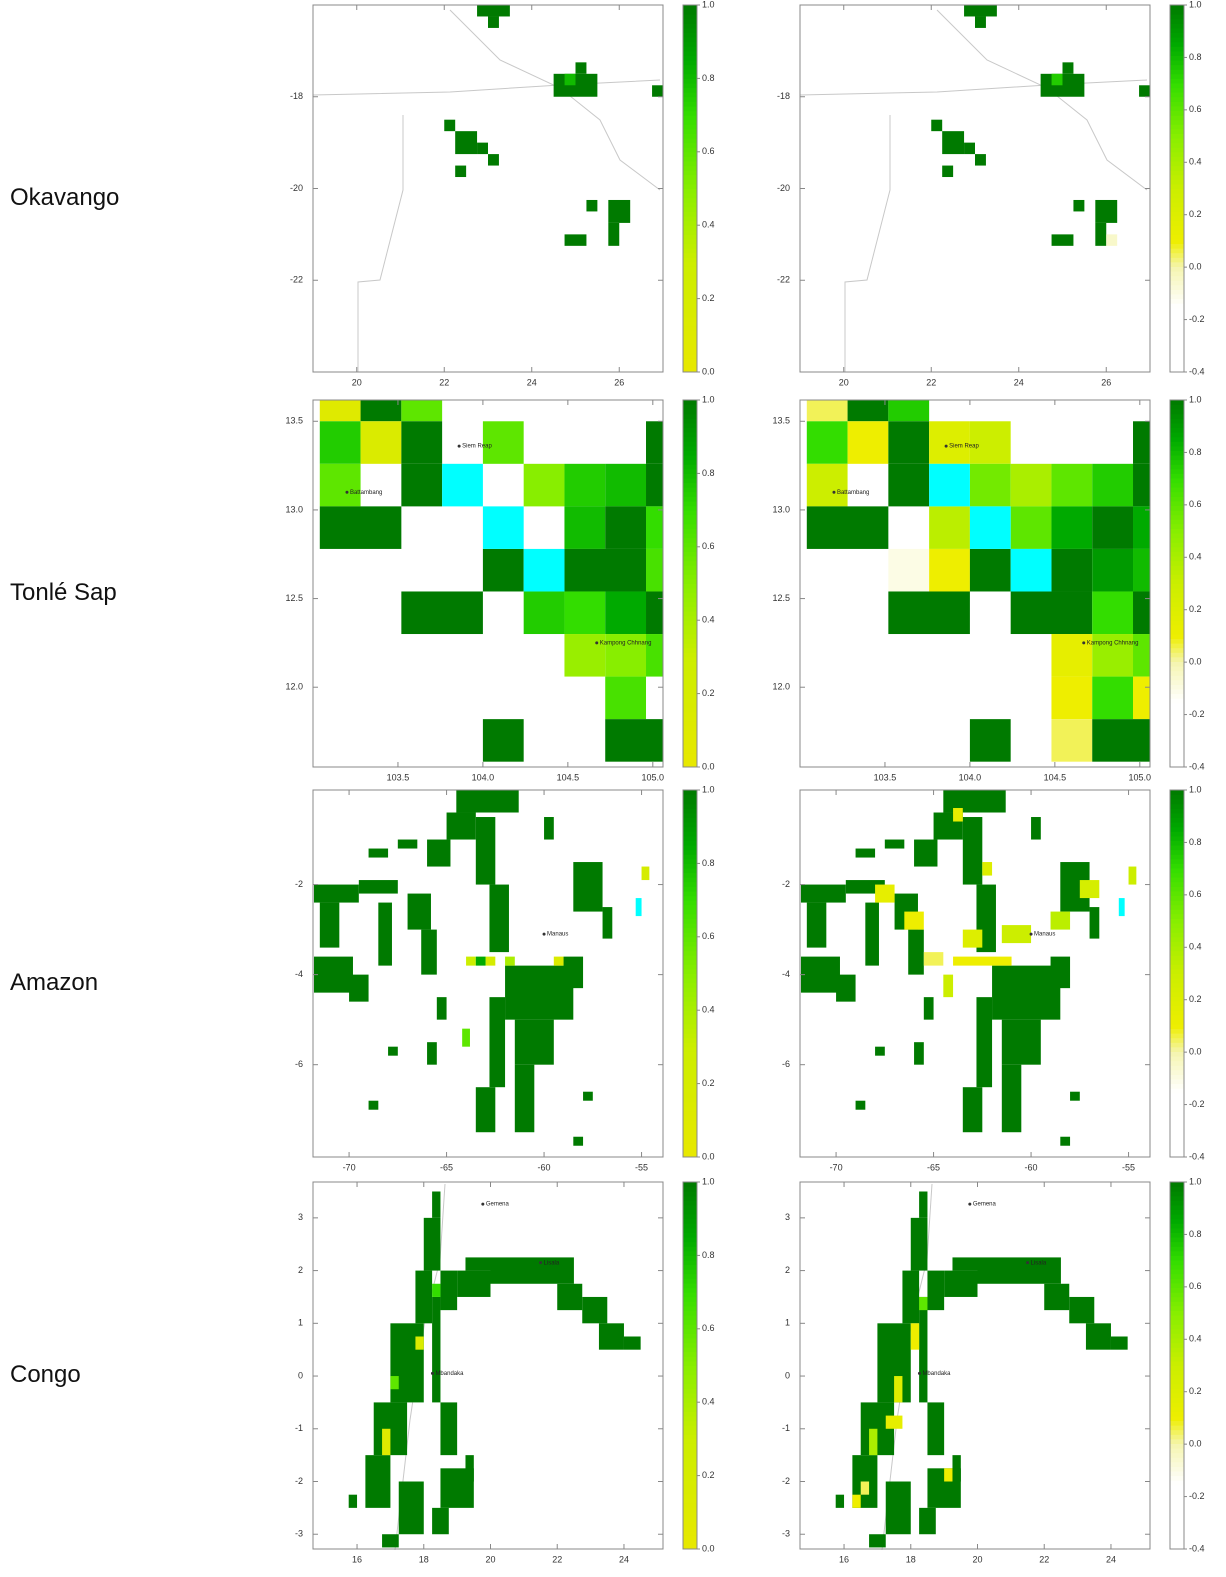  What do you see at coordinates (553, 125) in the screenshot?
I see `map-panel` at bounding box center [553, 125].